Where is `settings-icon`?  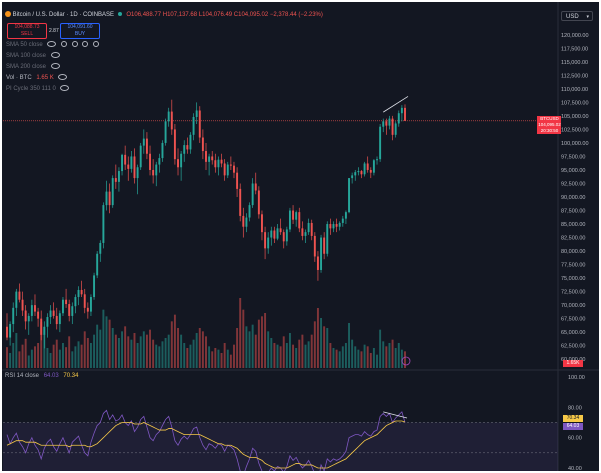 settings-icon is located at coordinates (64, 44).